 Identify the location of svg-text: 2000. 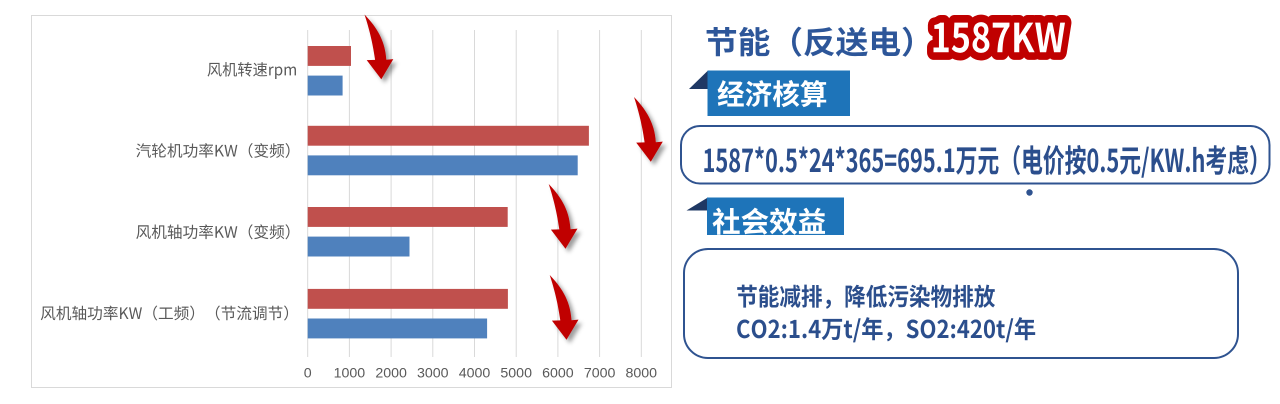
(391, 374).